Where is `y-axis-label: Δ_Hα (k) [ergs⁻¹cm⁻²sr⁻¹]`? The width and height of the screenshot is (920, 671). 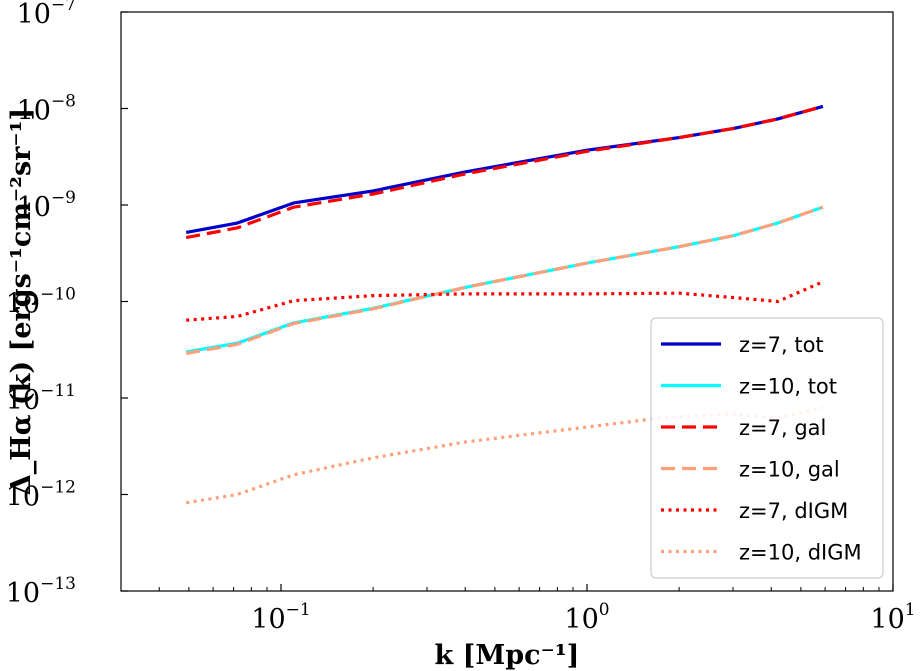
y-axis-label: Δ_Hα (k) [ergs⁻¹cm⁻²sr⁻¹] is located at coordinates (21, 302).